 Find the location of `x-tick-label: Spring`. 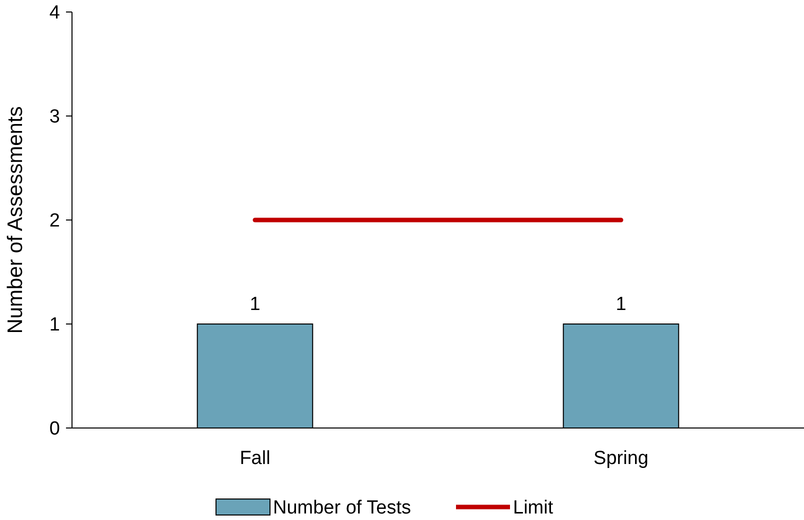

x-tick-label: Spring is located at coordinates (621, 458).